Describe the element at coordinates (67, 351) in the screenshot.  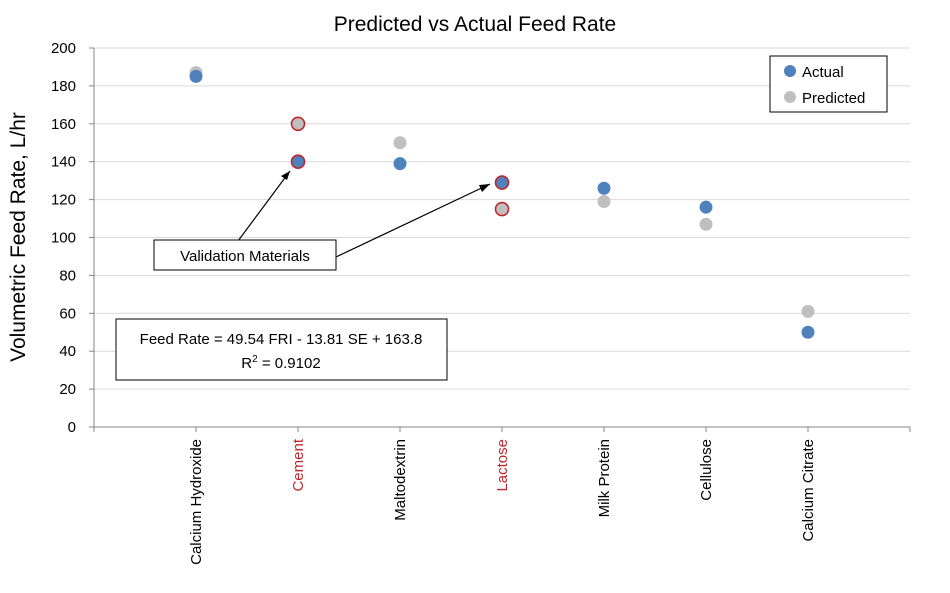
I see `y-tick-label: 40` at that location.